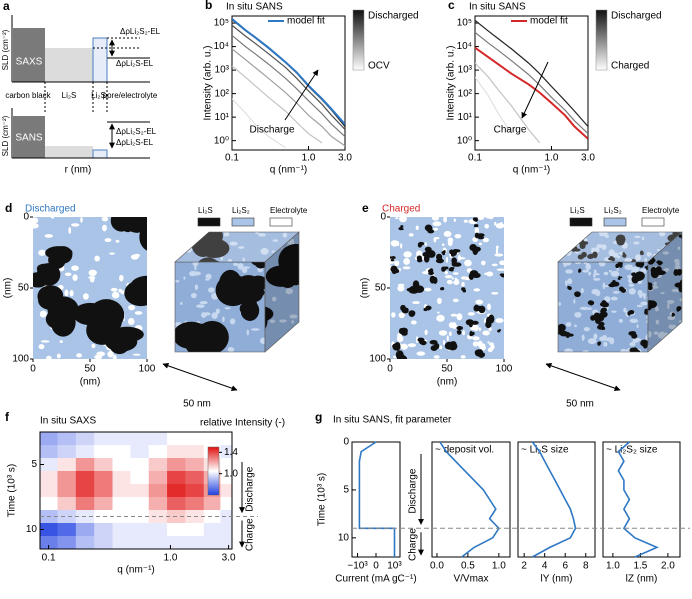 Image resolution: width=692 pixels, height=599 pixels. Describe the element at coordinates (394, 566) in the screenshot. I see `x-tick-label: 10³` at that location.